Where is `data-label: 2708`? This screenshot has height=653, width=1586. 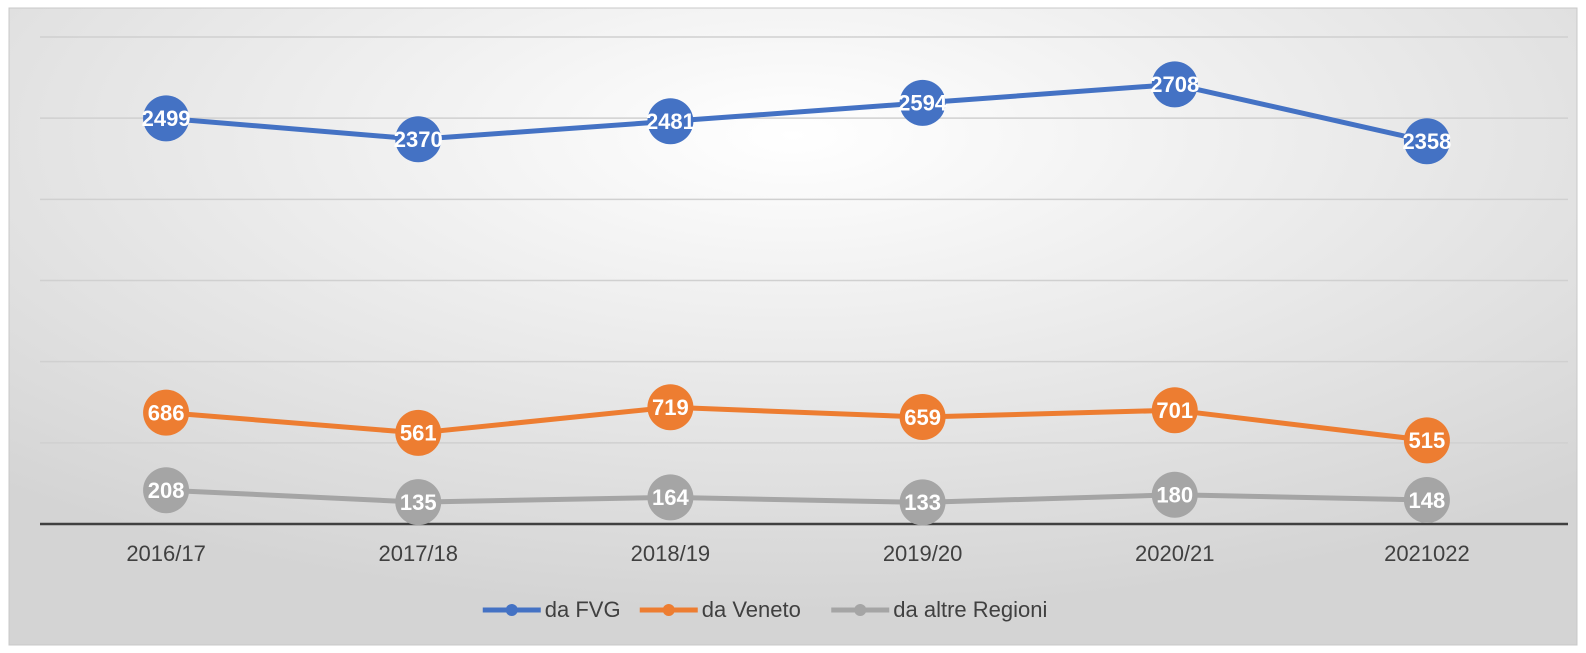
data-label: 2708 is located at coordinates (1174, 84).